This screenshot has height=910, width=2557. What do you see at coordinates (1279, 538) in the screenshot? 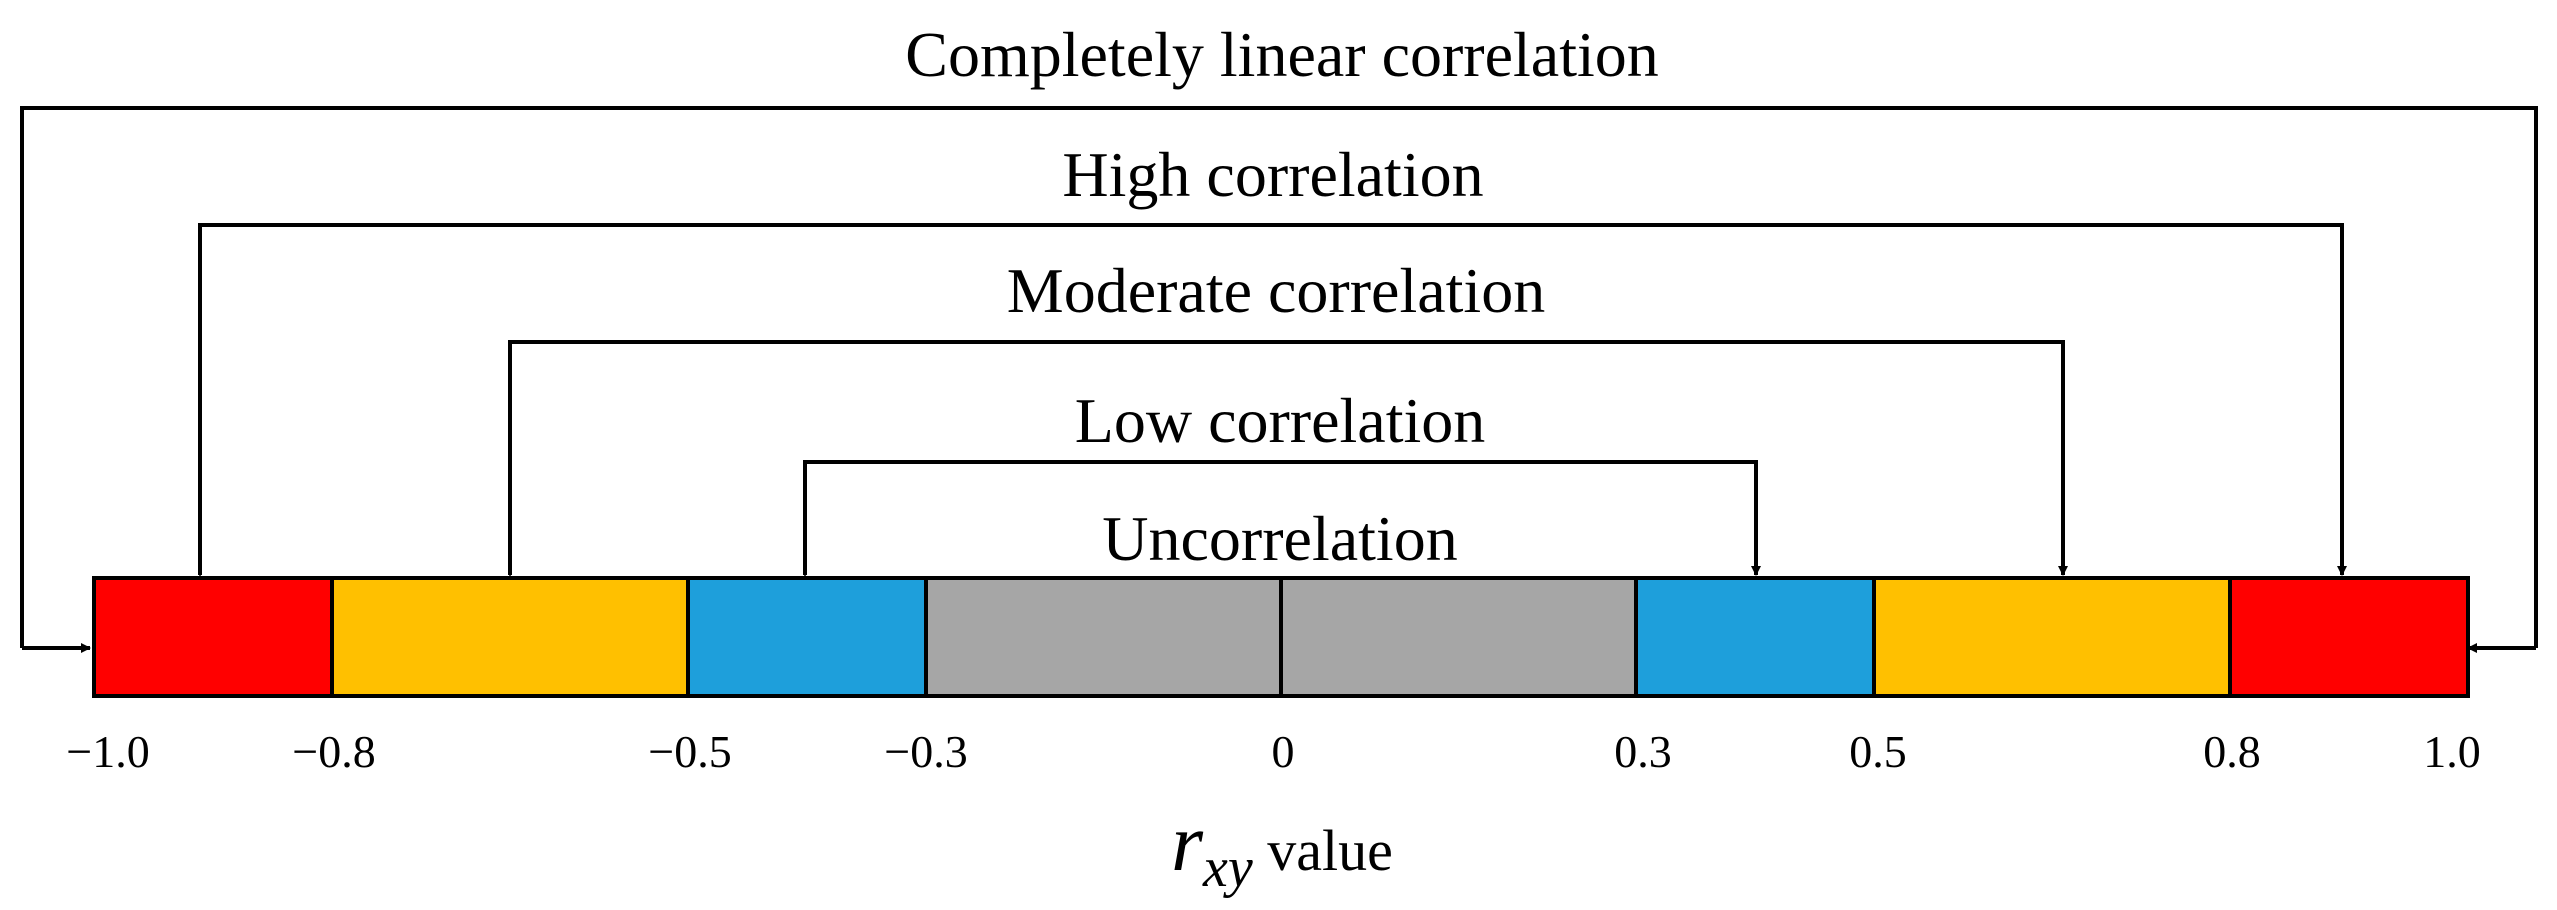
I see `label-uncorrelation: Uncorrelation` at bounding box center [1279, 538].